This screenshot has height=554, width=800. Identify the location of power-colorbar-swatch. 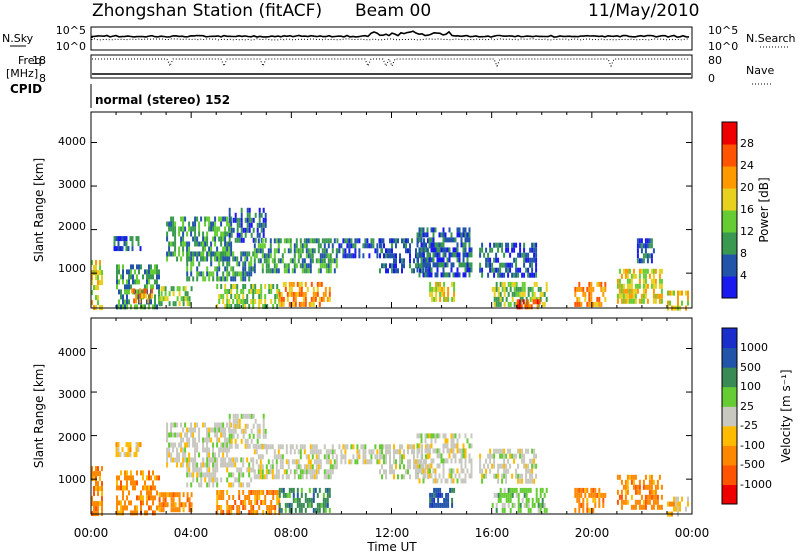
(729, 133).